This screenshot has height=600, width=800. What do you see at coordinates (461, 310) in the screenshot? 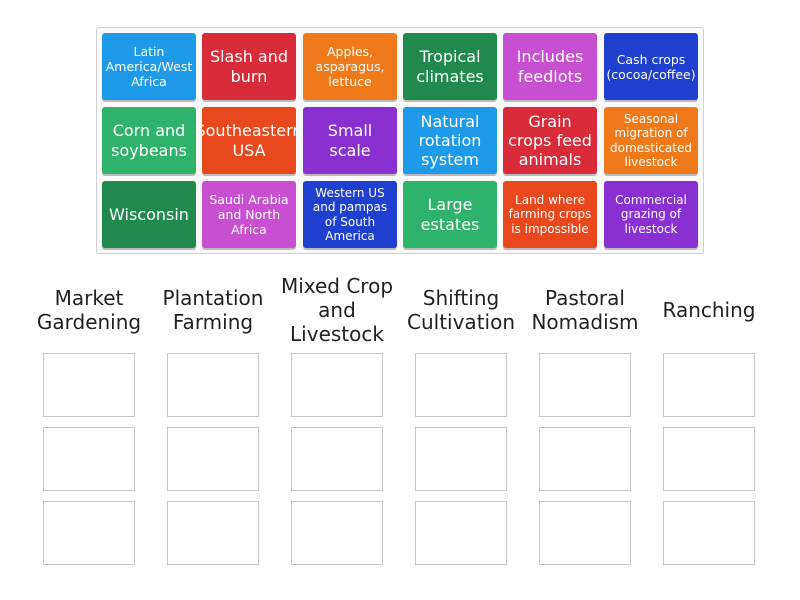
I see `category-heading: Shifting Cultivation` at bounding box center [461, 310].